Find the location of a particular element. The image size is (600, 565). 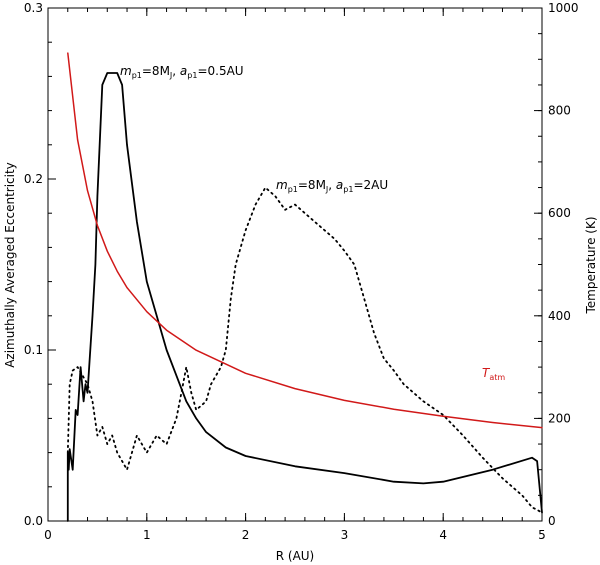

y-axis-title: Azimuthally Averaged Eccentricity is located at coordinates (10, 265).